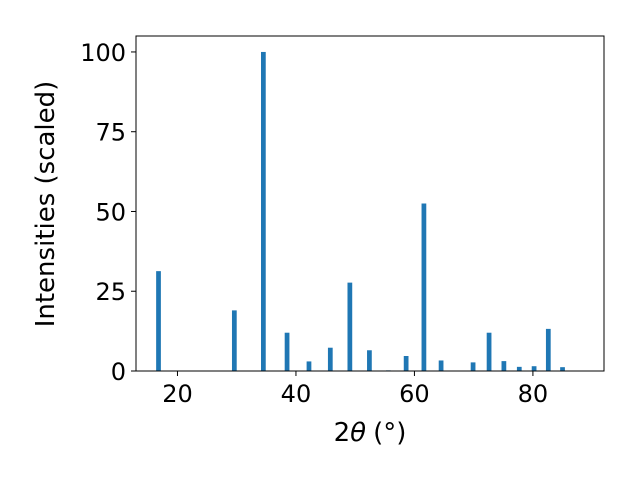 Image resolution: width=640 pixels, height=480 pixels. What do you see at coordinates (389, 433) in the screenshot?
I see `x-axis-label-unit: (°)` at bounding box center [389, 433].